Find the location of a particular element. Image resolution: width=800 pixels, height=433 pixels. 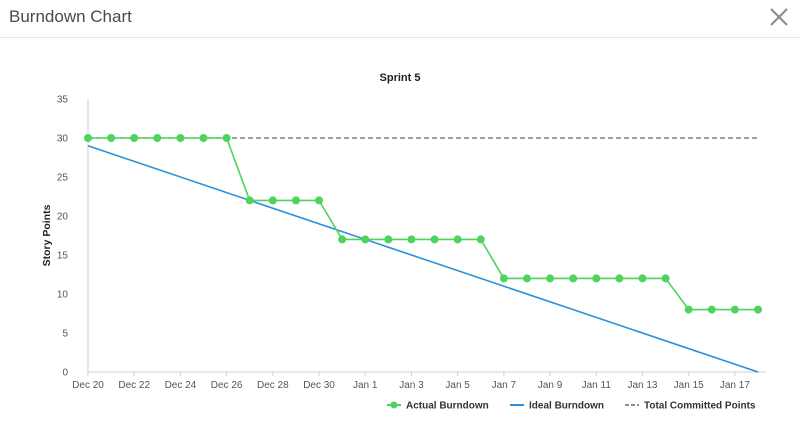

close-icon is located at coordinates (779, 17).